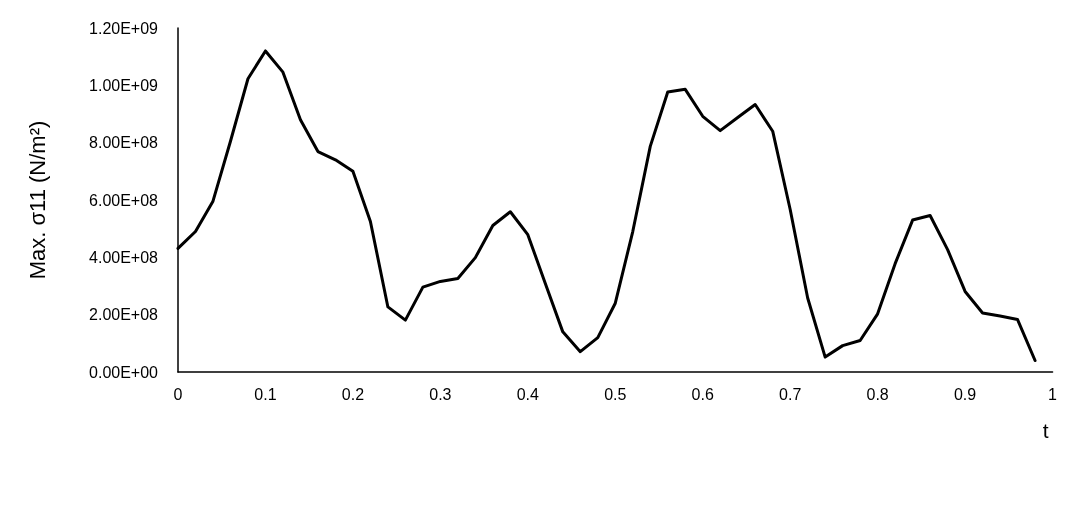 This screenshot has width=1068, height=510. Describe the element at coordinates (124, 200) in the screenshot. I see `y-tick-label: 6.00E+08` at that location.